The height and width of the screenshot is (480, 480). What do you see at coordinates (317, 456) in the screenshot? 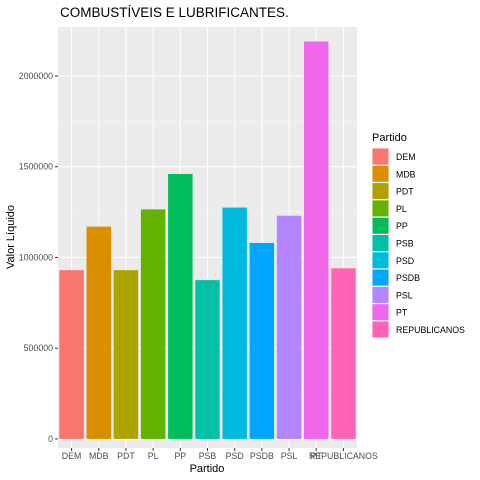
I see `x-tick-label: PT` at bounding box center [317, 456].